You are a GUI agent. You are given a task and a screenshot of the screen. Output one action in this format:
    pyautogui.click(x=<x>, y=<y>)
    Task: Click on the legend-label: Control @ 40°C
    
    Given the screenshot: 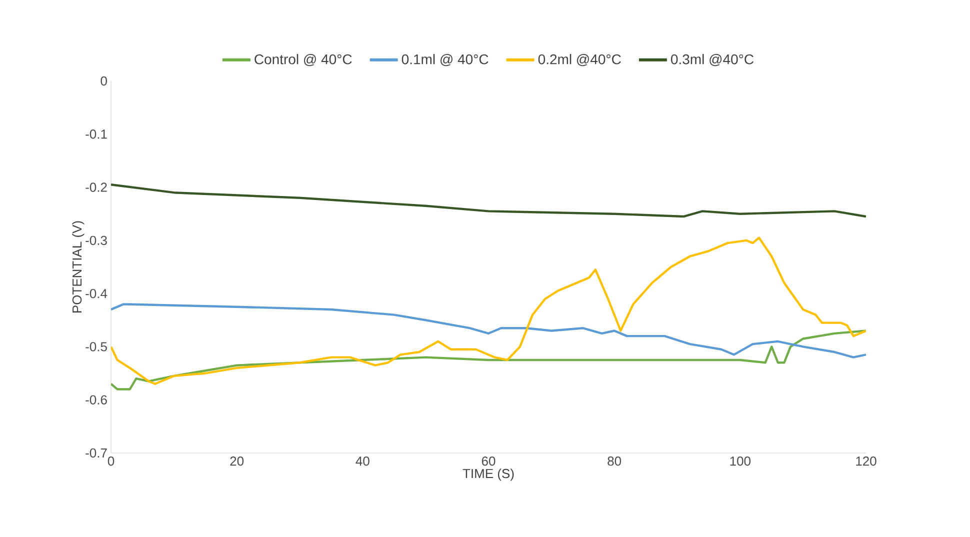 What is the action you would take?
    pyautogui.click(x=303, y=60)
    